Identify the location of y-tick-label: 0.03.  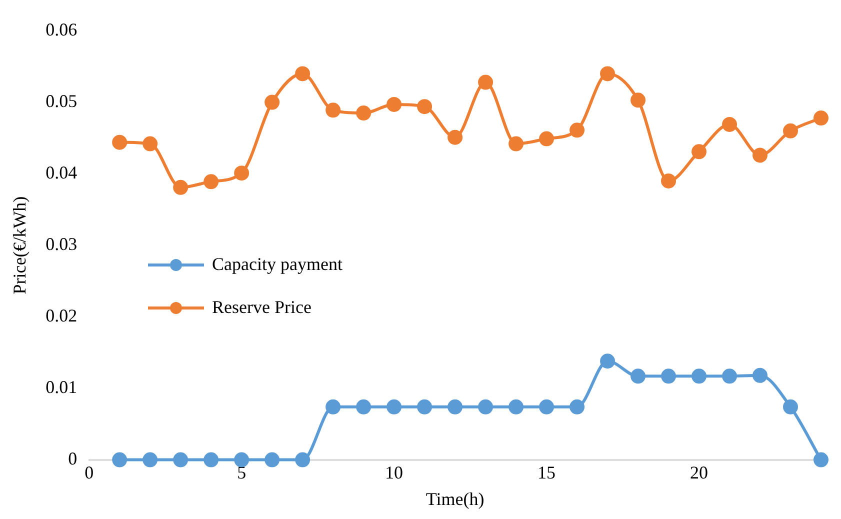
(62, 244).